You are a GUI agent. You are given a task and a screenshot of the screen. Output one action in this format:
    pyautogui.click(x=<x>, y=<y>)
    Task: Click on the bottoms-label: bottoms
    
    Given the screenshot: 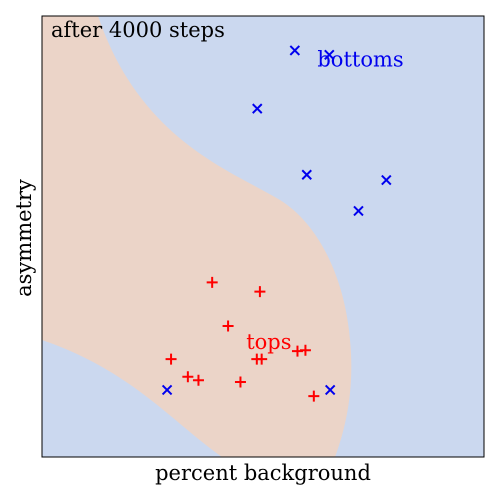 What is the action you would take?
    pyautogui.click(x=360, y=60)
    